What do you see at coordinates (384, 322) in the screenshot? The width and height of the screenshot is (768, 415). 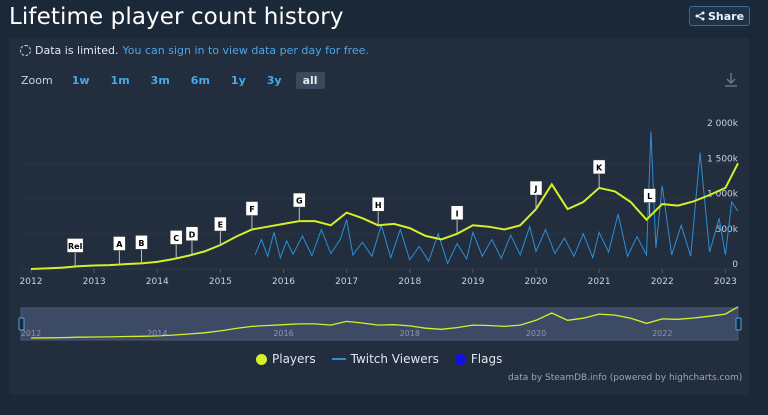 I see `navigator-series` at bounding box center [384, 322].